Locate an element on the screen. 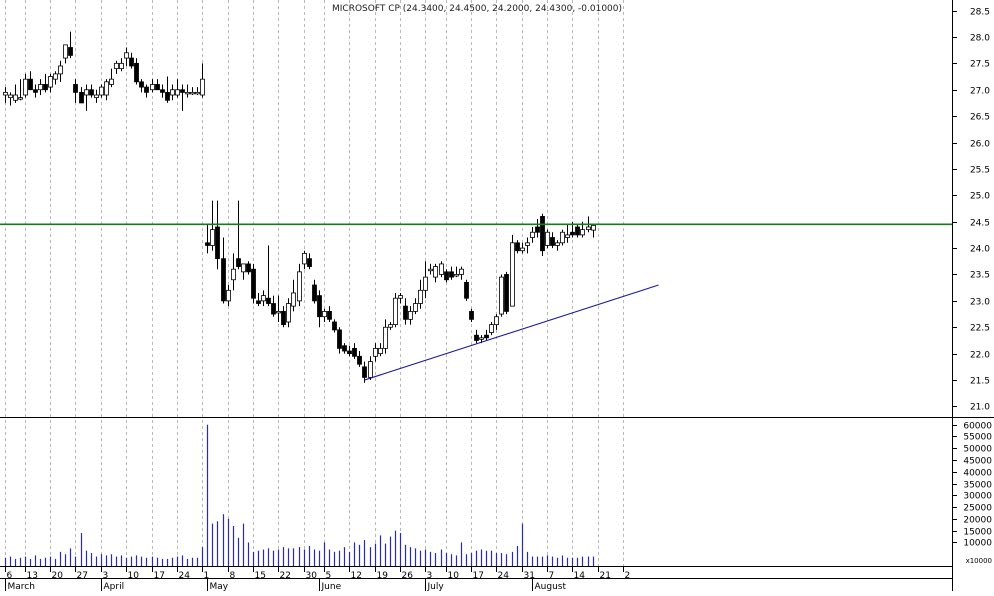  month-label: March is located at coordinates (21, 586).